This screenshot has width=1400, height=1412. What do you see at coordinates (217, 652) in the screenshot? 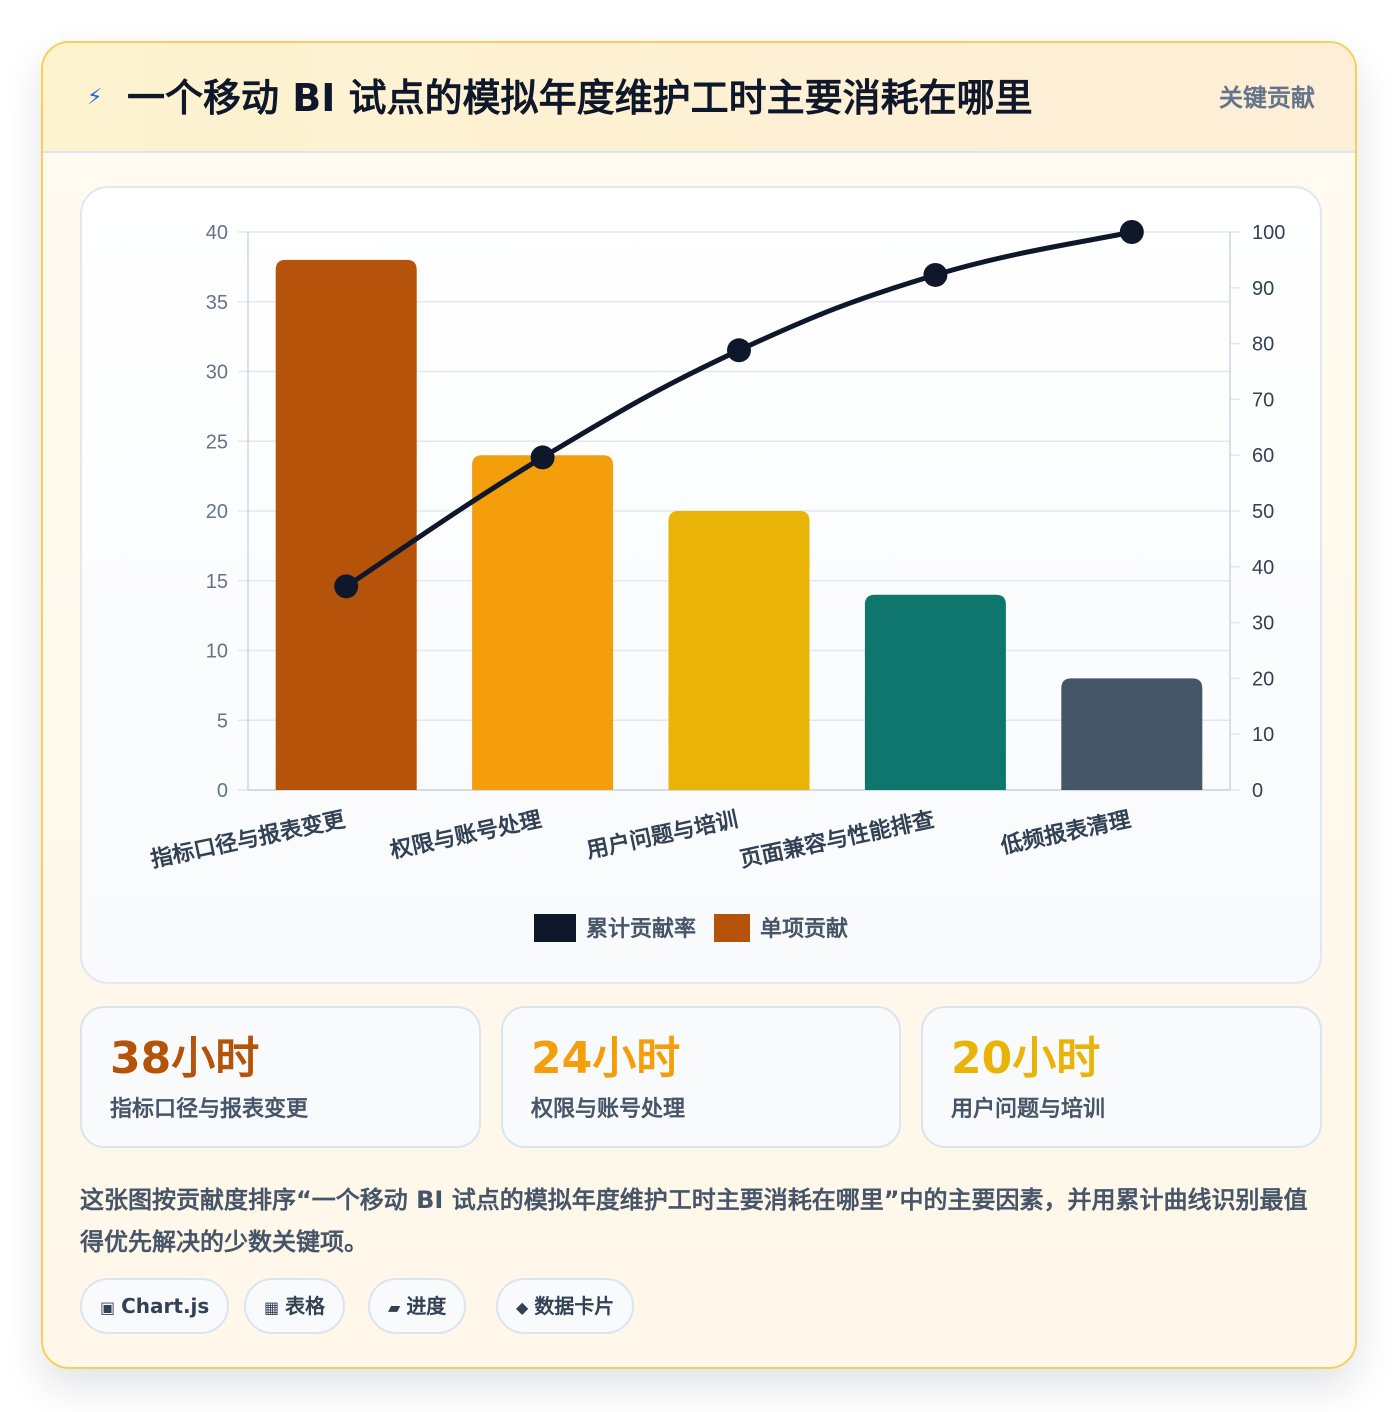
I see `y-left-tick-label: 10` at bounding box center [217, 652].